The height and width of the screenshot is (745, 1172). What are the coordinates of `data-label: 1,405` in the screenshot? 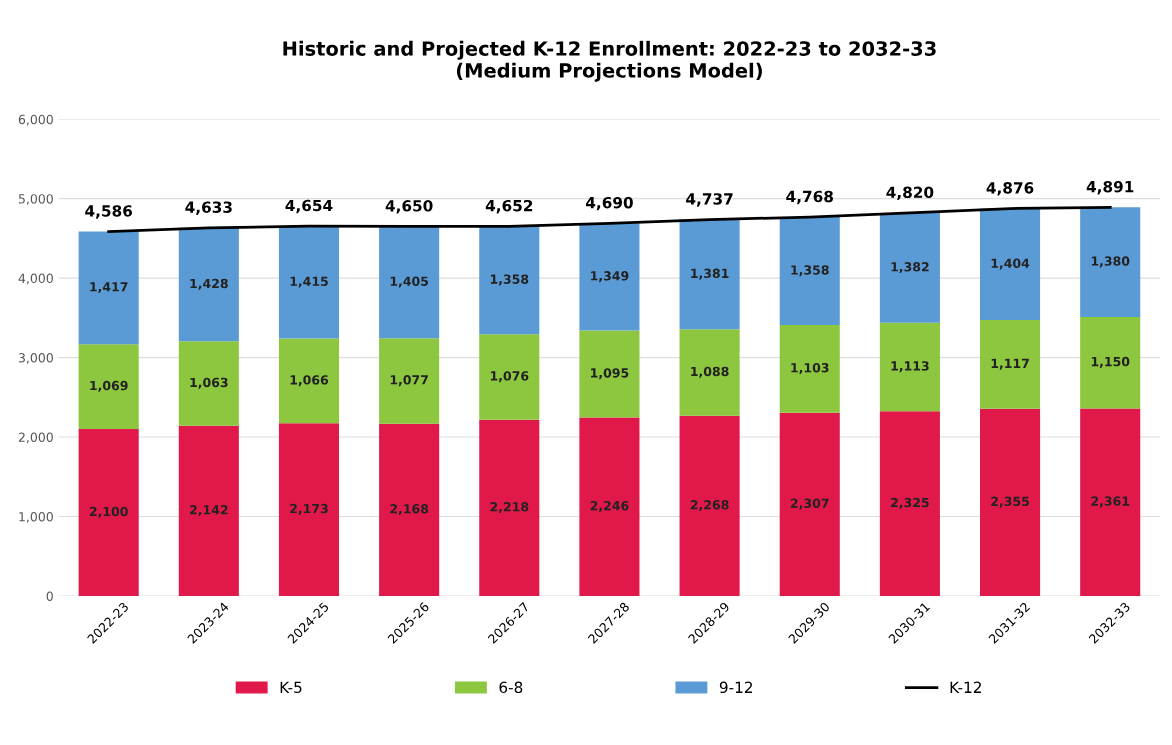 It's located at (409, 282).